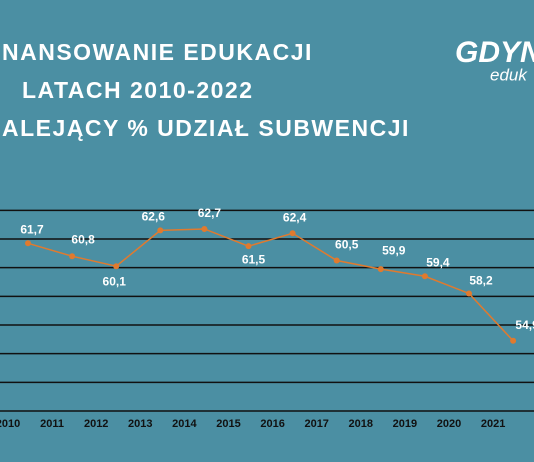 The height and width of the screenshot is (462, 534). What do you see at coordinates (184, 424) in the screenshot?
I see `x-tick-label: 2014` at bounding box center [184, 424].